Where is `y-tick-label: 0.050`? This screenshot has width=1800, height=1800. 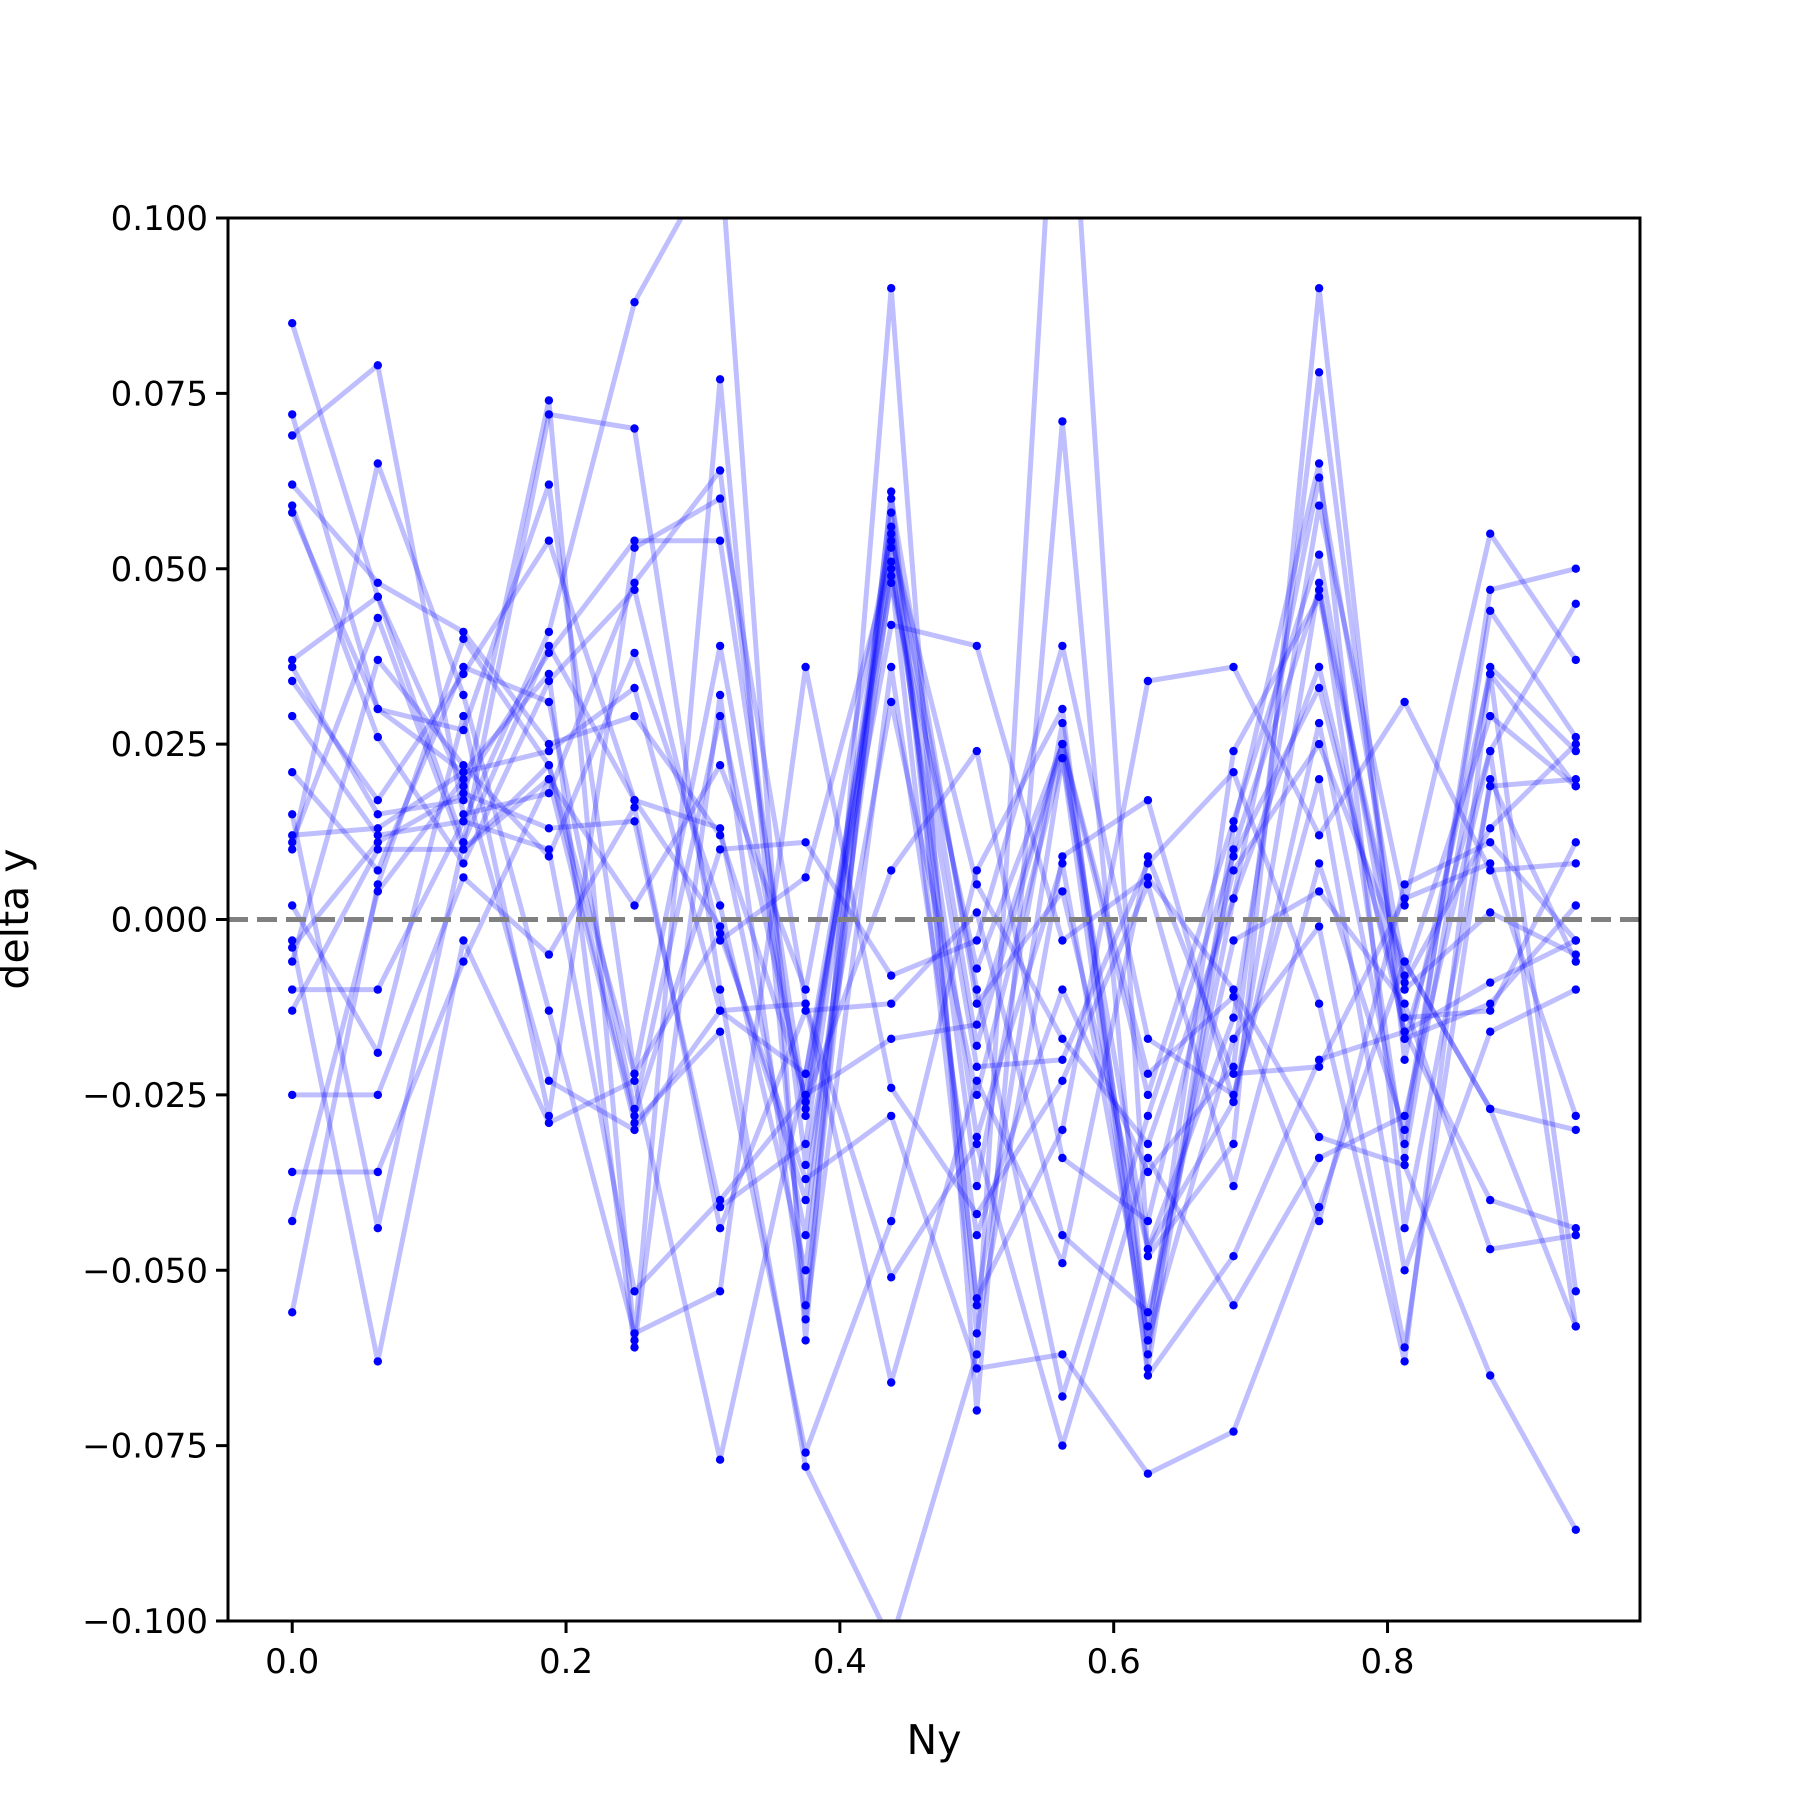 y-tick-label: 0.050 is located at coordinates (159, 570).